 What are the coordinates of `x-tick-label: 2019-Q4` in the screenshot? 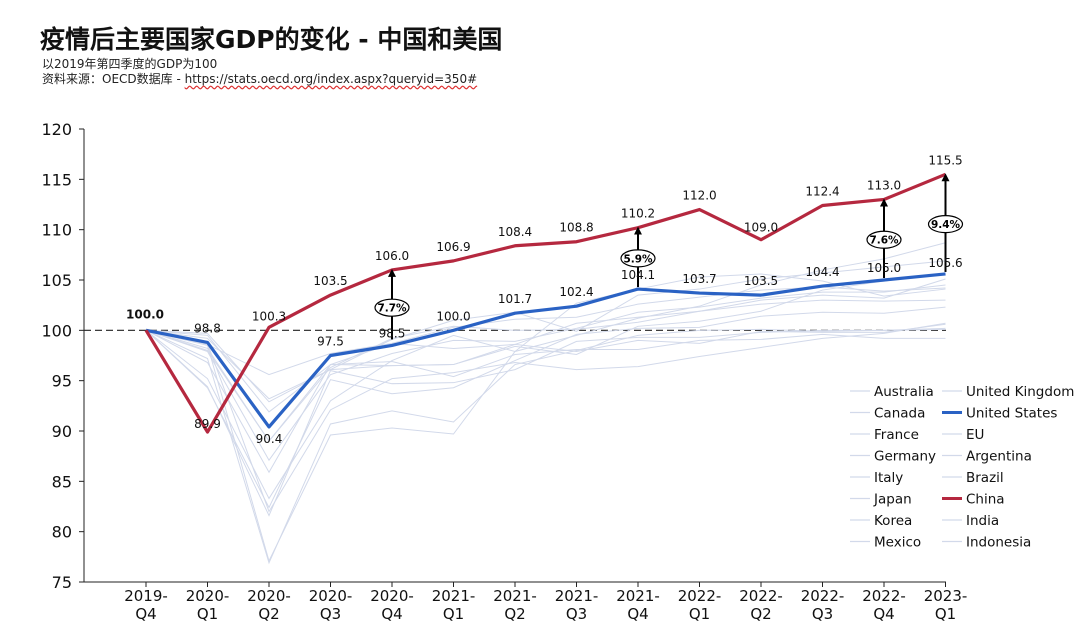 It's located at (146, 605).